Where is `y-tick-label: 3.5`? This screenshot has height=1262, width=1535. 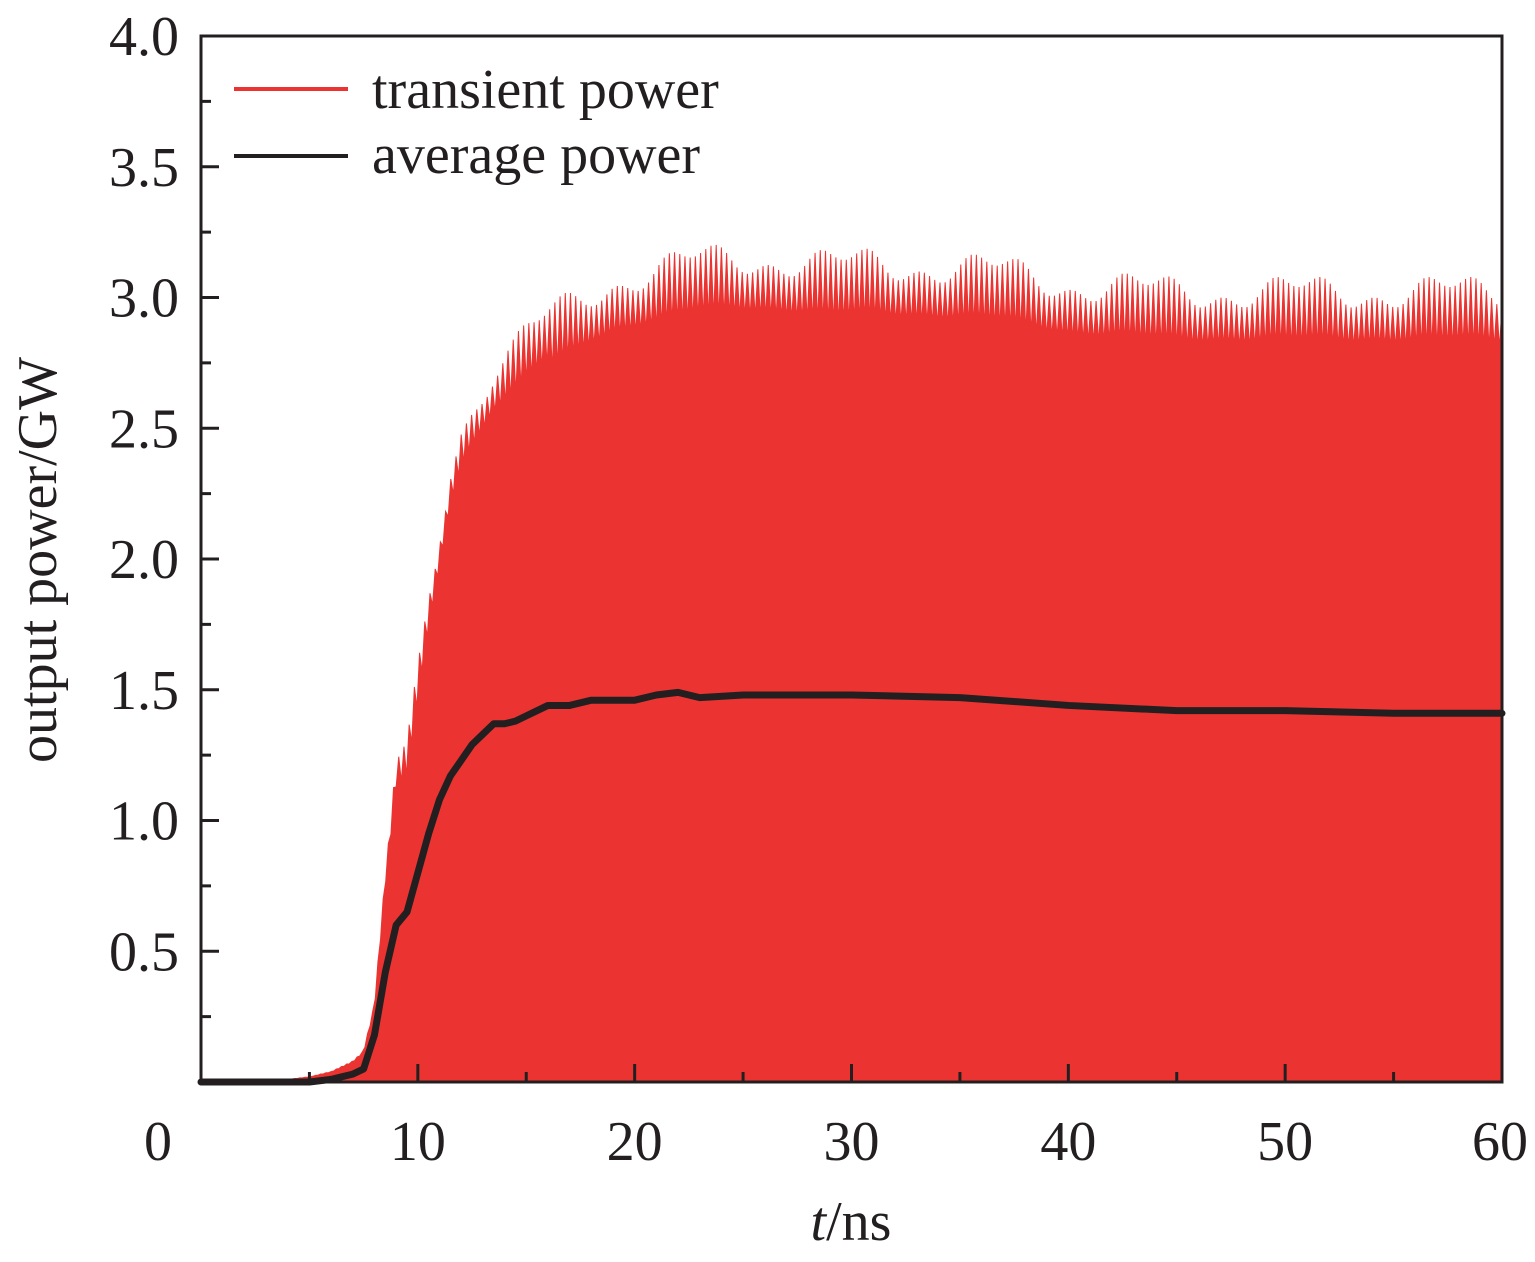
y-tick-label: 3.5 is located at coordinates (144, 168).